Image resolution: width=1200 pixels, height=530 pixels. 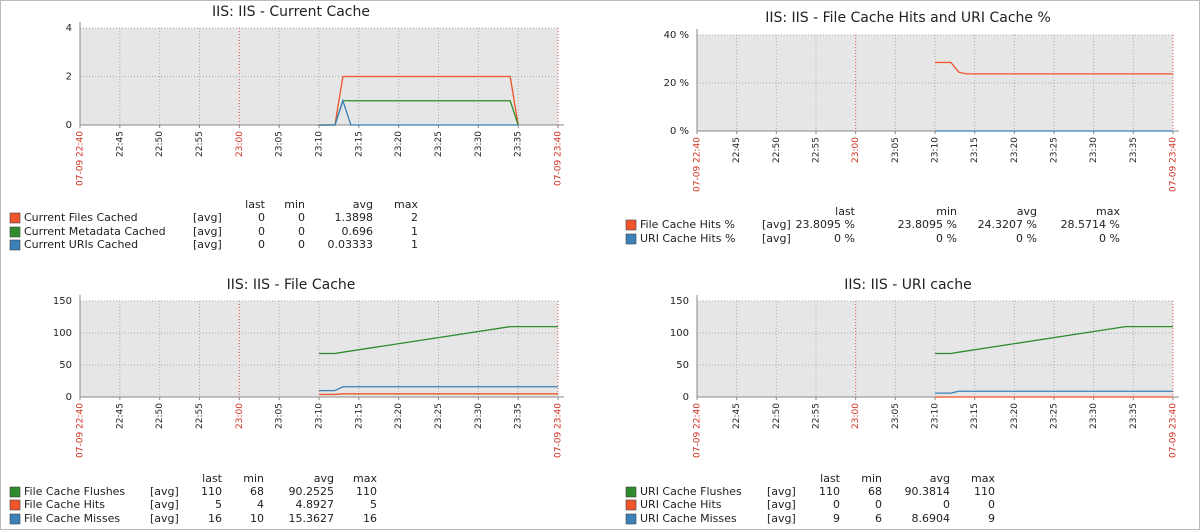 What do you see at coordinates (351, 244) in the screenshot?
I see `legend-stat: 0.03333` at bounding box center [351, 244].